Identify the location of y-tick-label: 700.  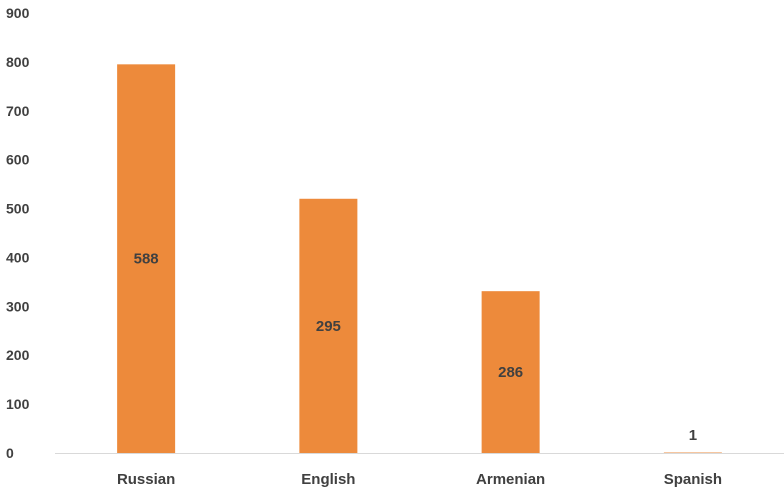
(18, 111).